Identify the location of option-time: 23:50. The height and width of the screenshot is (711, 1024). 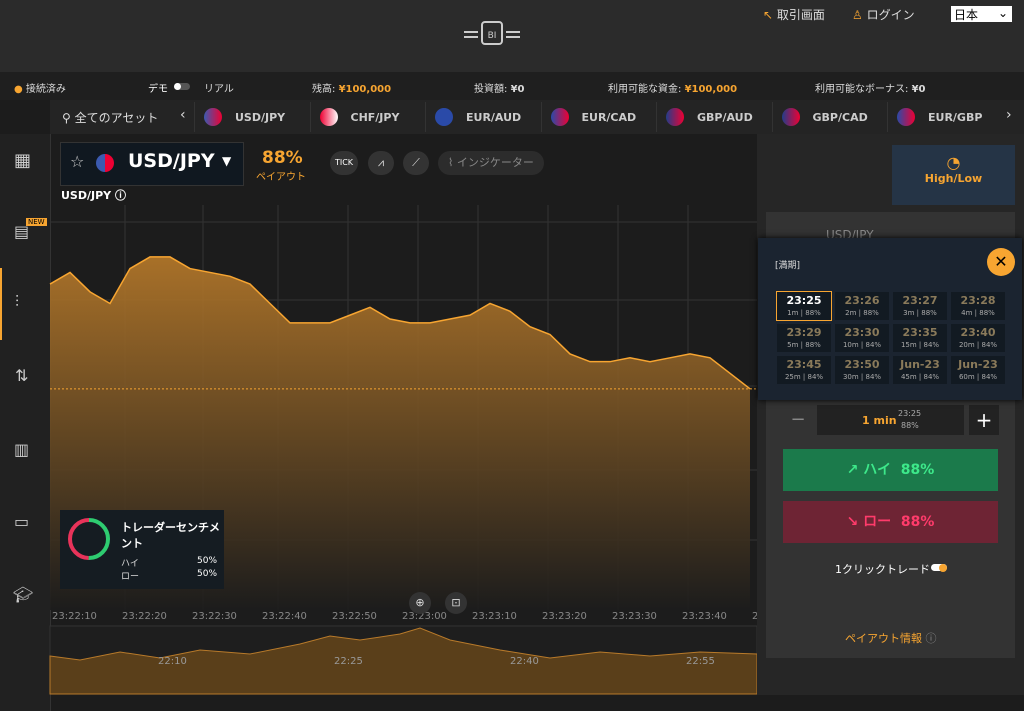
(862, 364).